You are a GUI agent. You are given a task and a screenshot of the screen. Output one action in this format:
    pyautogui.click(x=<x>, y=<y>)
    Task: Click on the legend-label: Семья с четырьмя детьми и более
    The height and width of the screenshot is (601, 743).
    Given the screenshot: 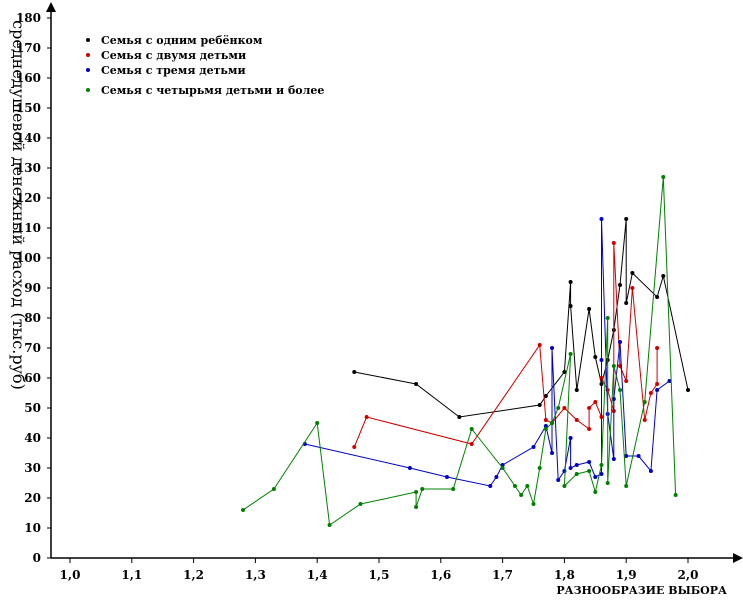 What is the action you would take?
    pyautogui.click(x=212, y=90)
    